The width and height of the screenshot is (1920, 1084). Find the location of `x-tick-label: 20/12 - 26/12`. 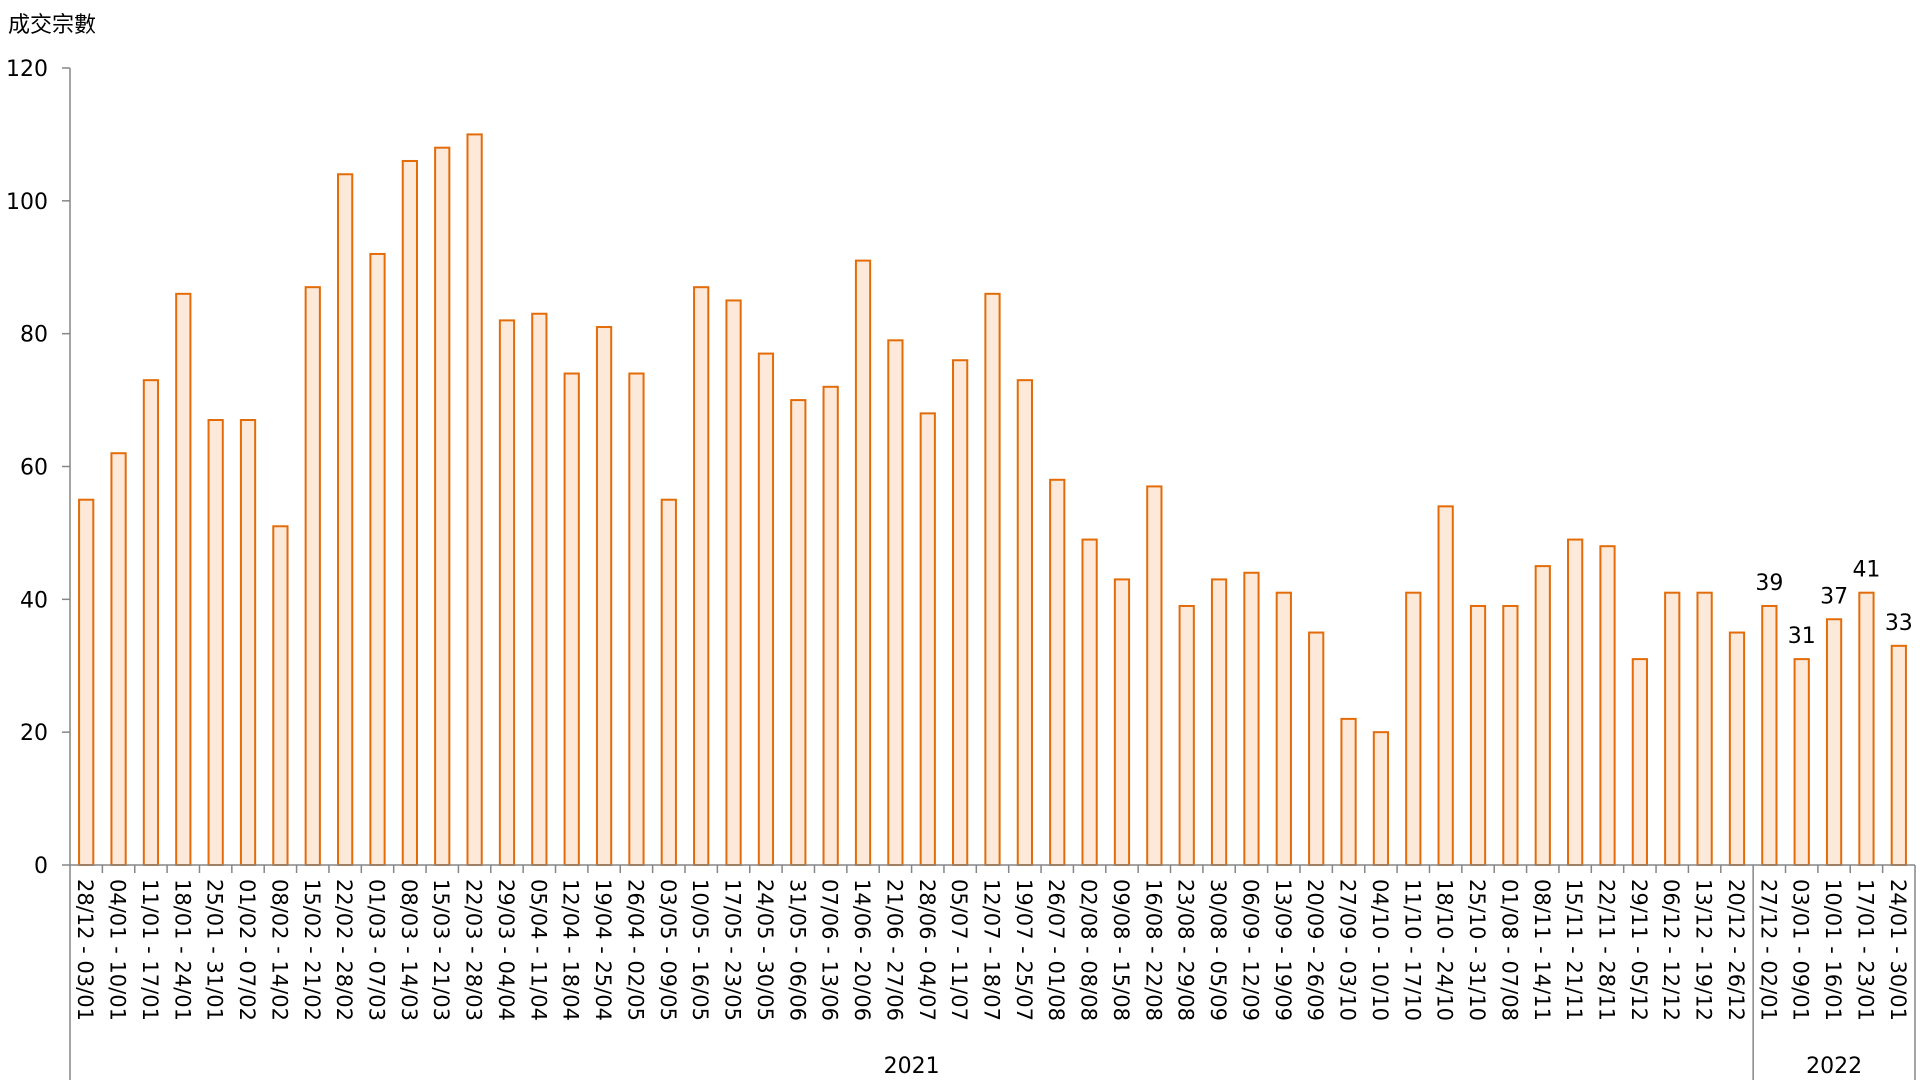

x-tick-label: 20/12 - 26/12 is located at coordinates (1736, 950).